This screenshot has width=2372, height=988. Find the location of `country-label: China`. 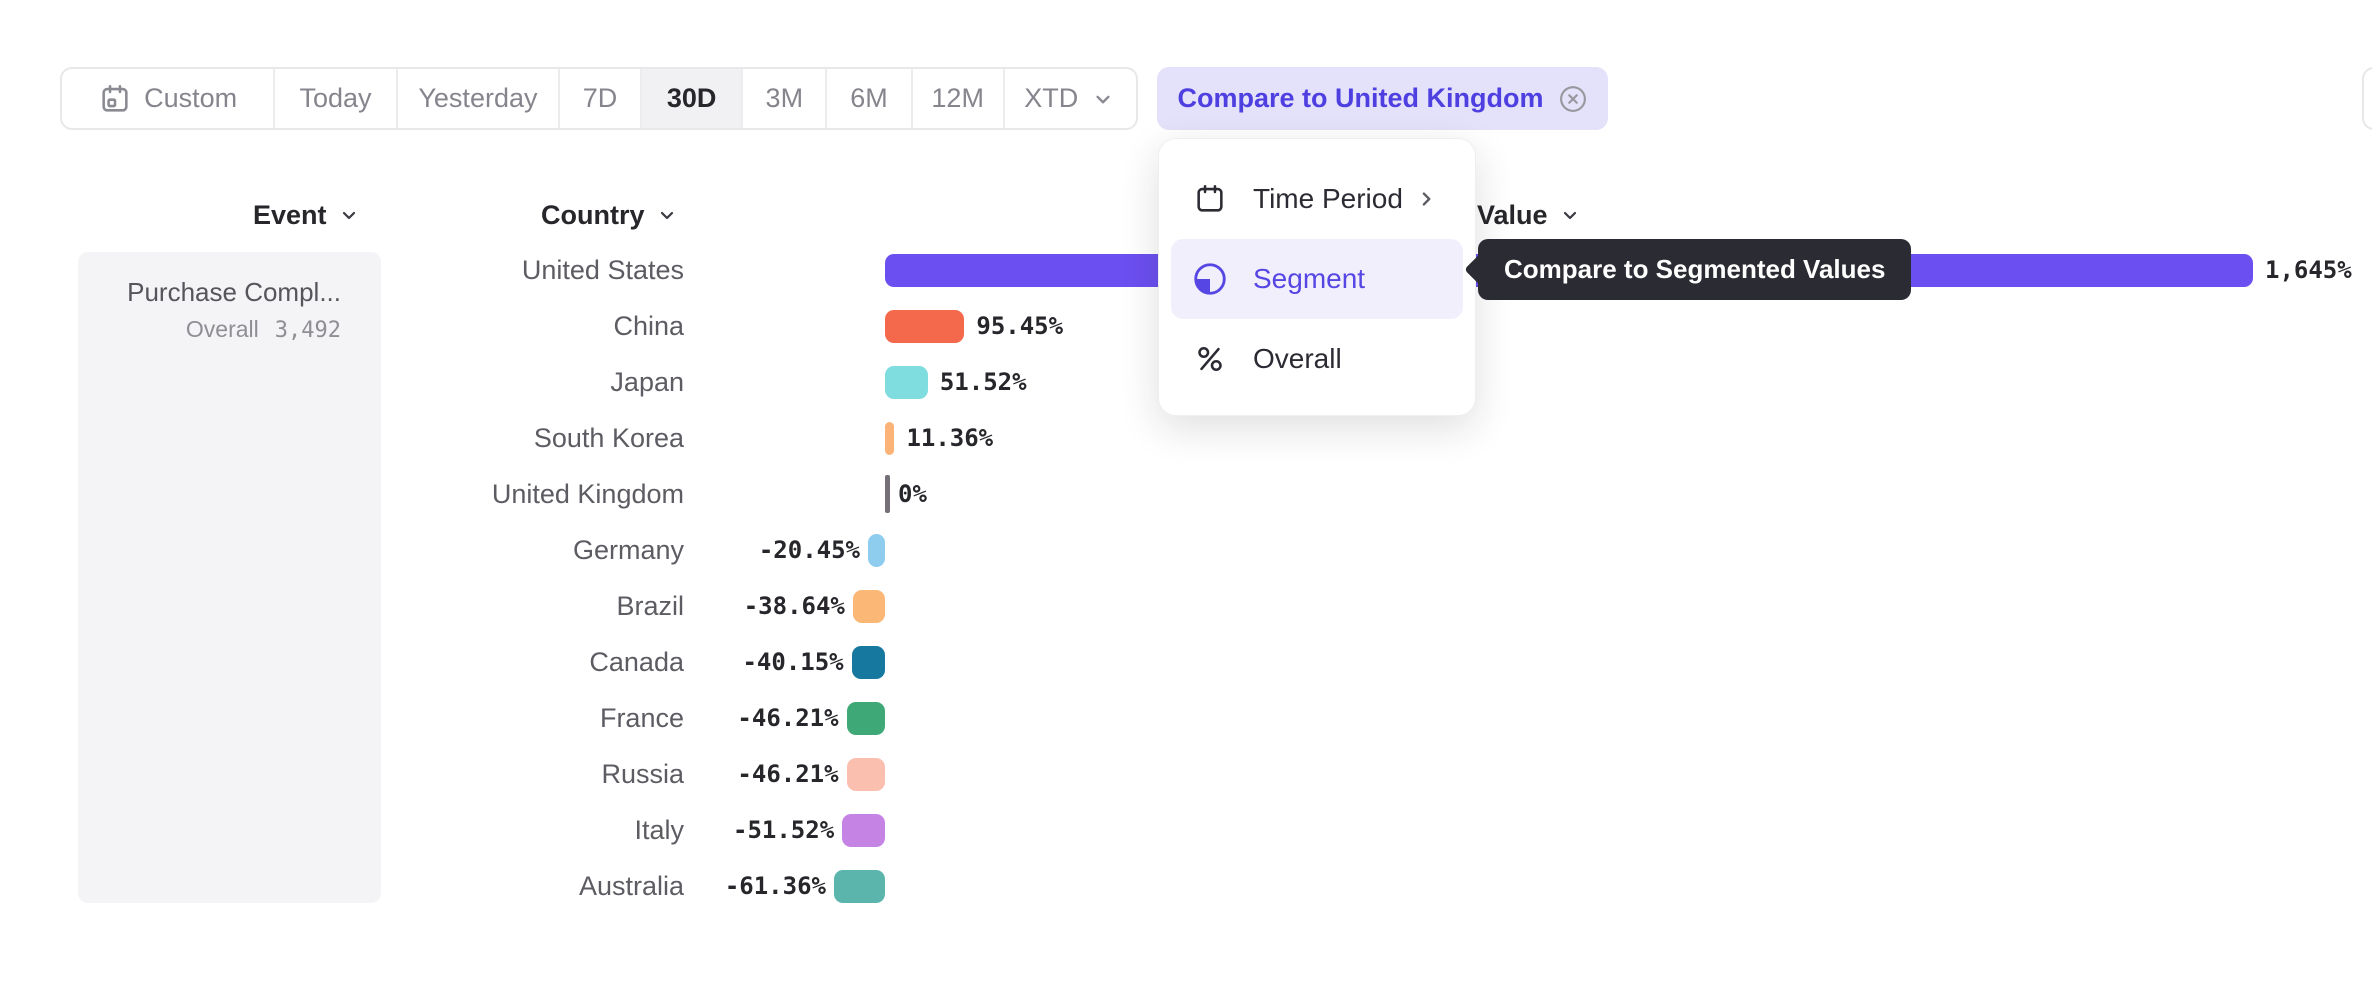

country-label: China is located at coordinates (648, 326).